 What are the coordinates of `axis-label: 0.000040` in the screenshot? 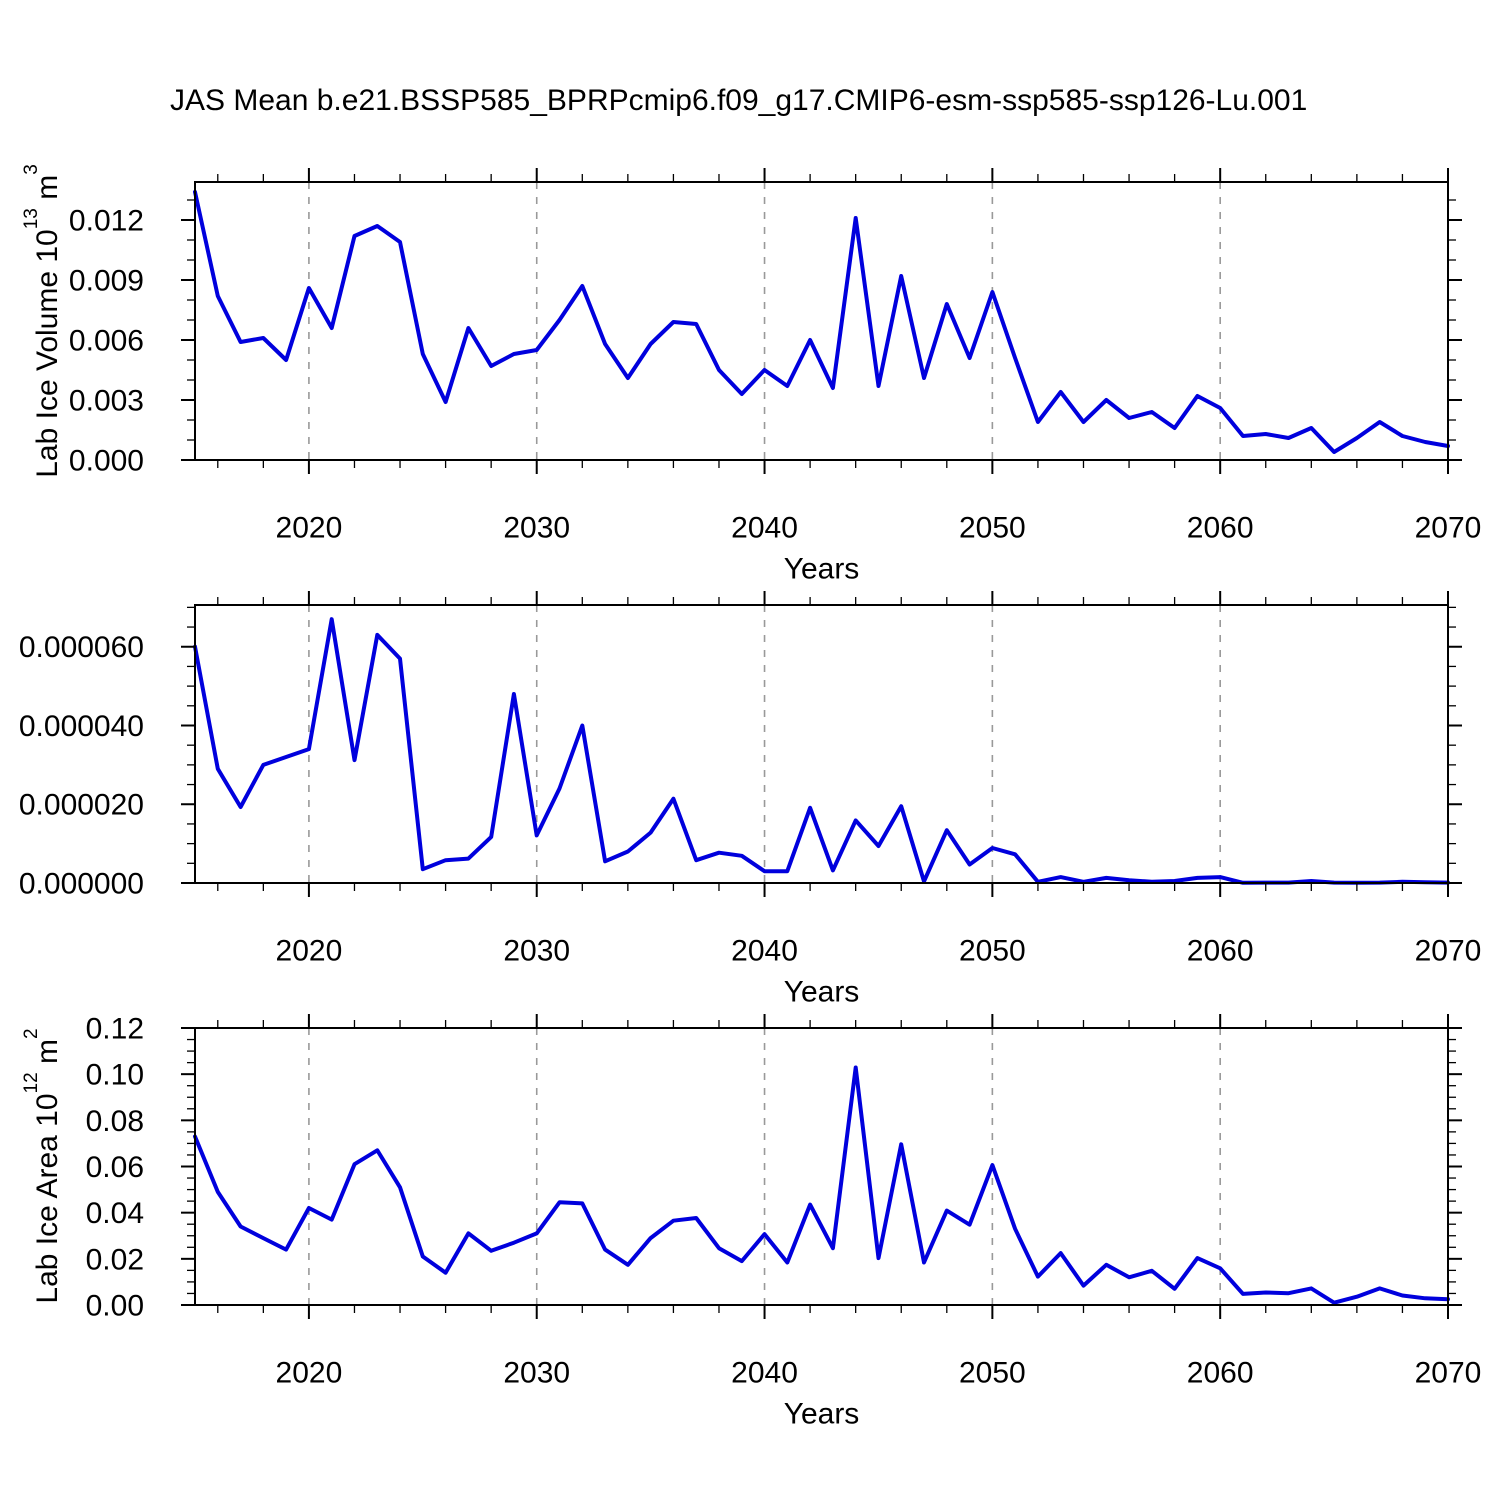 It's located at (81, 726).